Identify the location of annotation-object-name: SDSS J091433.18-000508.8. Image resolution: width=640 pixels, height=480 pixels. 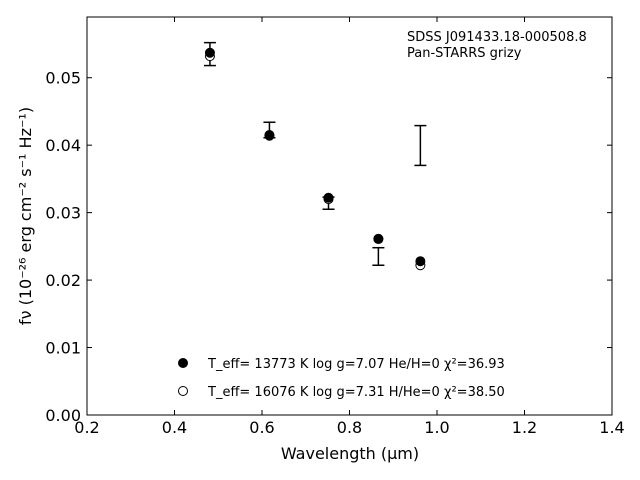
(497, 37).